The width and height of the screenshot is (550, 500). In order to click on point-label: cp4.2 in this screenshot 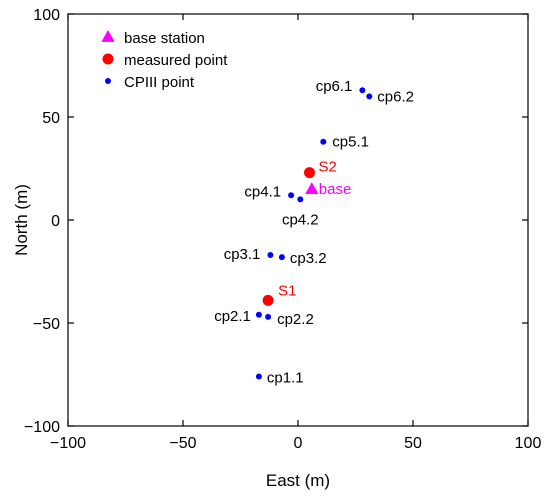, I will do `click(300, 219)`.